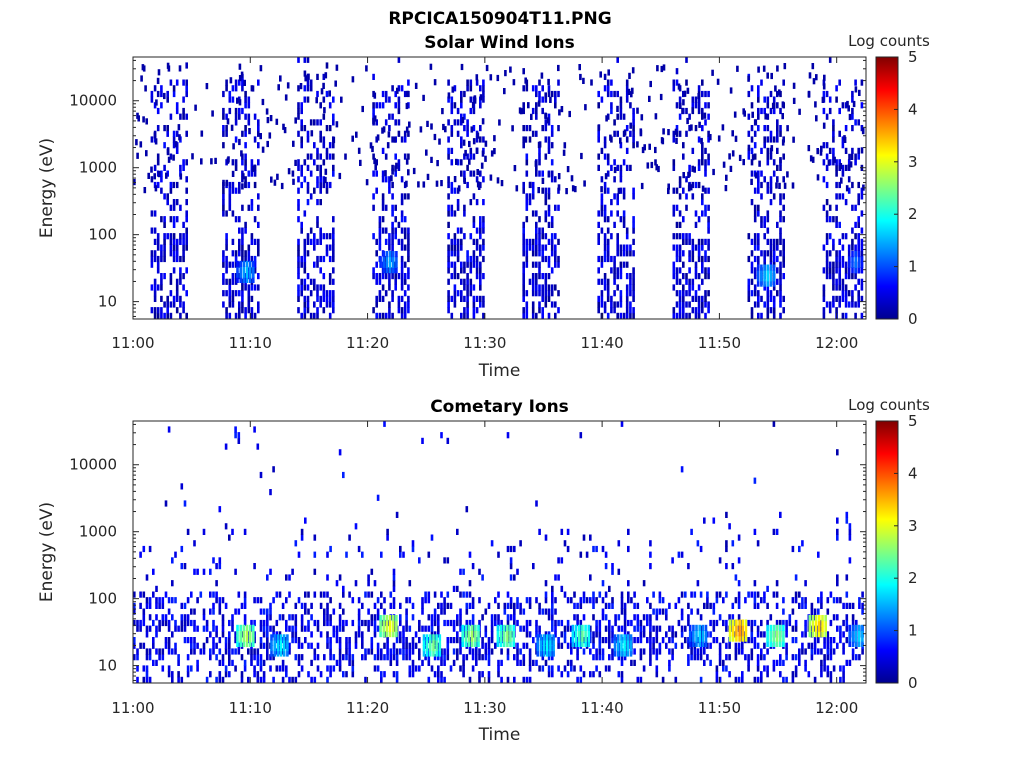  Describe the element at coordinates (602, 708) in the screenshot. I see `x-tick-label: 11:40` at that location.